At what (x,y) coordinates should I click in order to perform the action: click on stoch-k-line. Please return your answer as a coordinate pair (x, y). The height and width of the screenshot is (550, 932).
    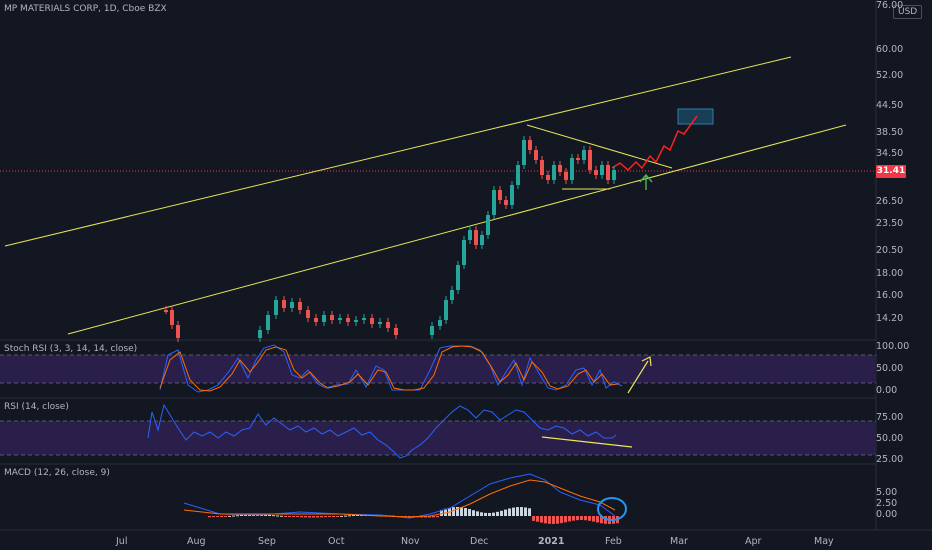
    Looking at the image, I should click on (391, 368).